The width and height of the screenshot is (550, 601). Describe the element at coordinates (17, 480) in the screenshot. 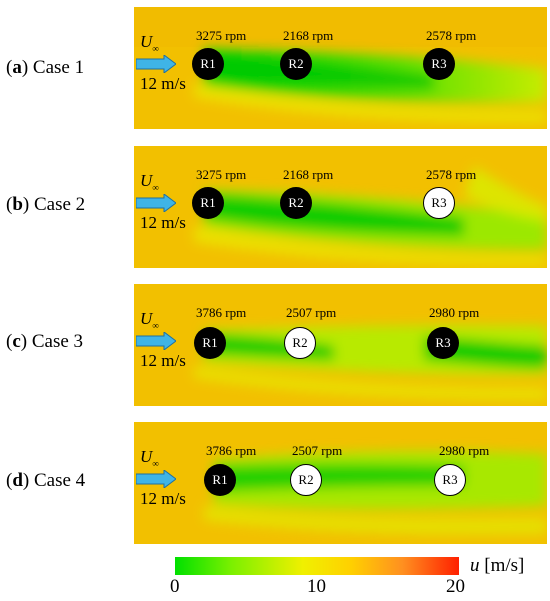

I see `case-letter: d` at that location.